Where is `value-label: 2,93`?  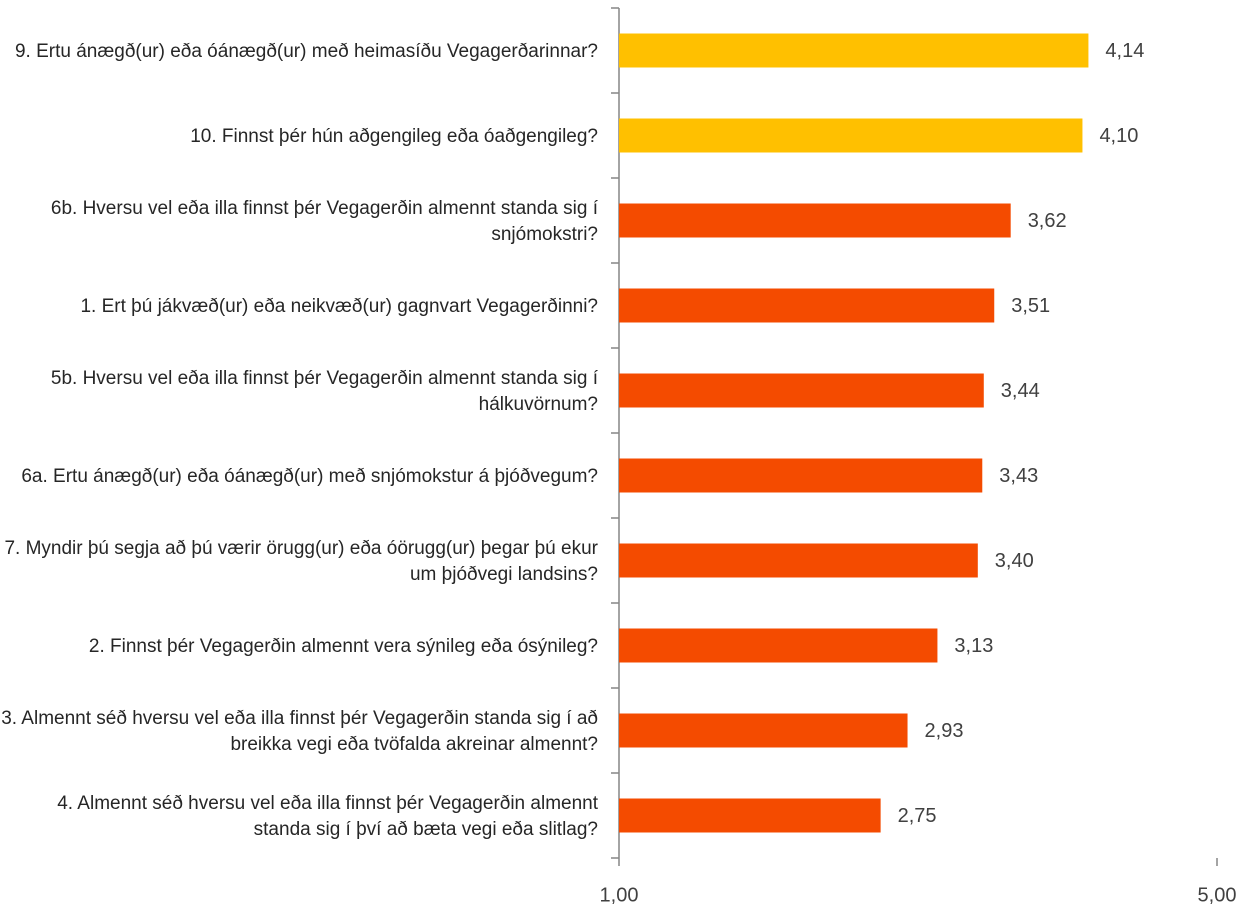 value-label: 2,93 is located at coordinates (944, 731).